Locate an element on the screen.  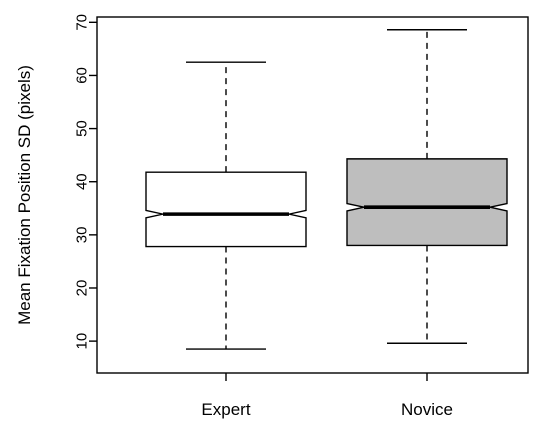
x-tick-label: Novice is located at coordinates (427, 409).